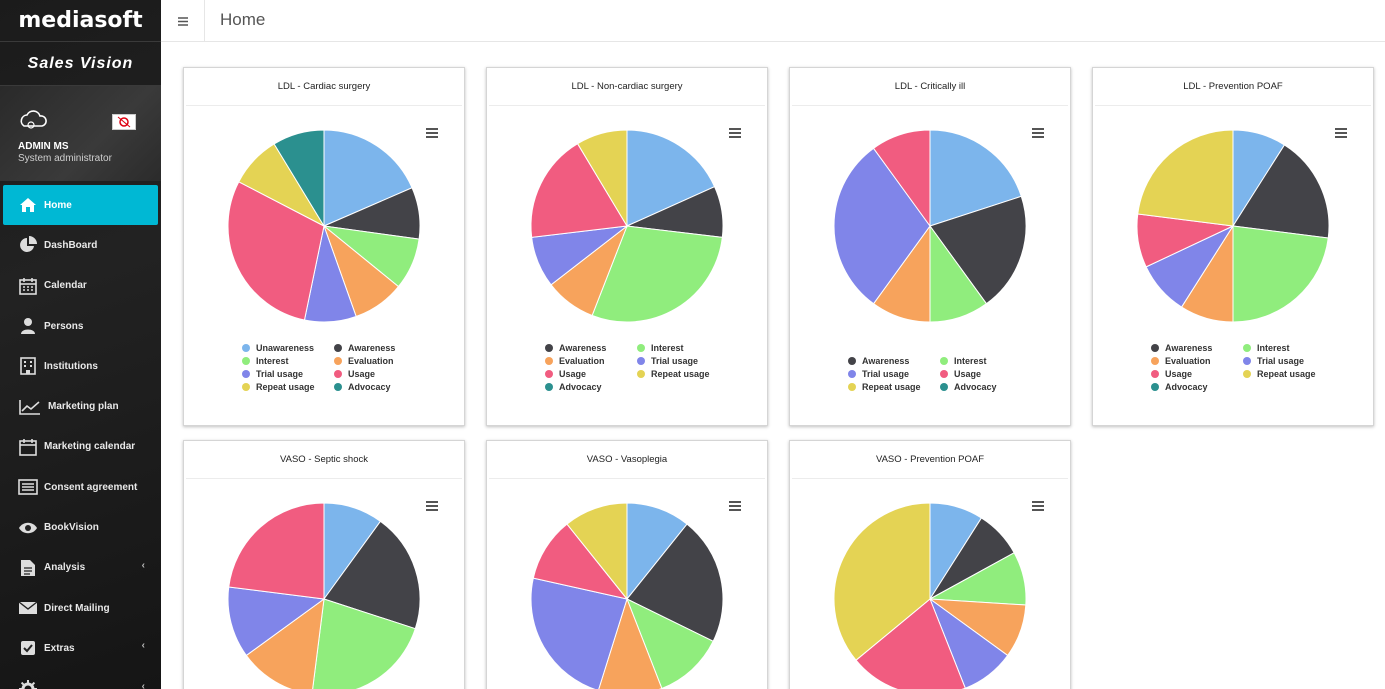 Image resolution: width=1385 pixels, height=689 pixels. Describe the element at coordinates (80, 679) in the screenshot. I see `sidebar-item-settings: ‹` at that location.